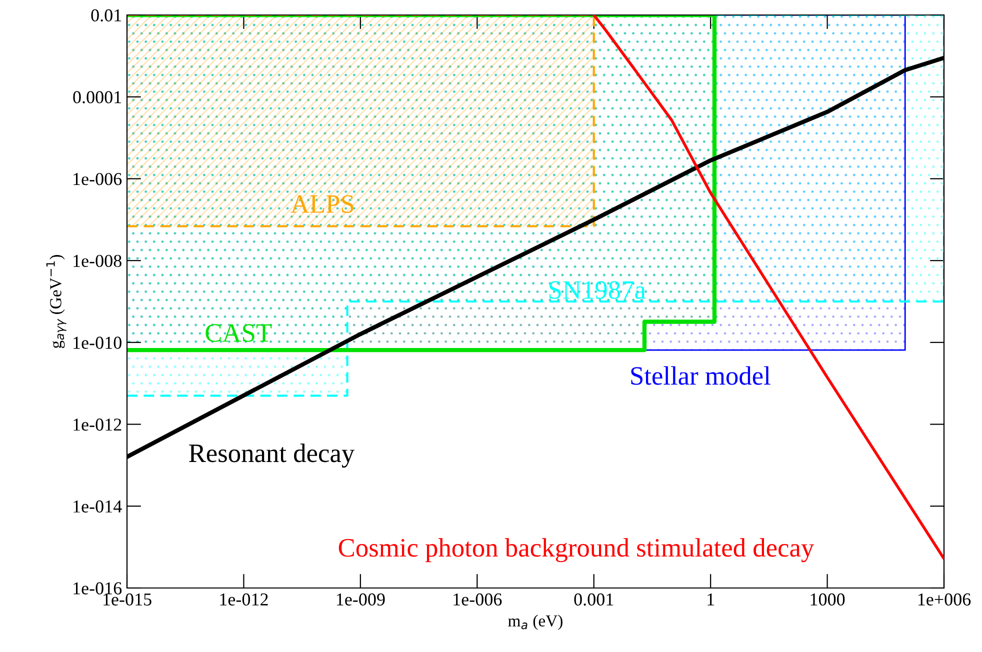 This screenshot has height=652, width=982. Describe the element at coordinates (322, 204) in the screenshot. I see `series-label: ALPS` at that location.